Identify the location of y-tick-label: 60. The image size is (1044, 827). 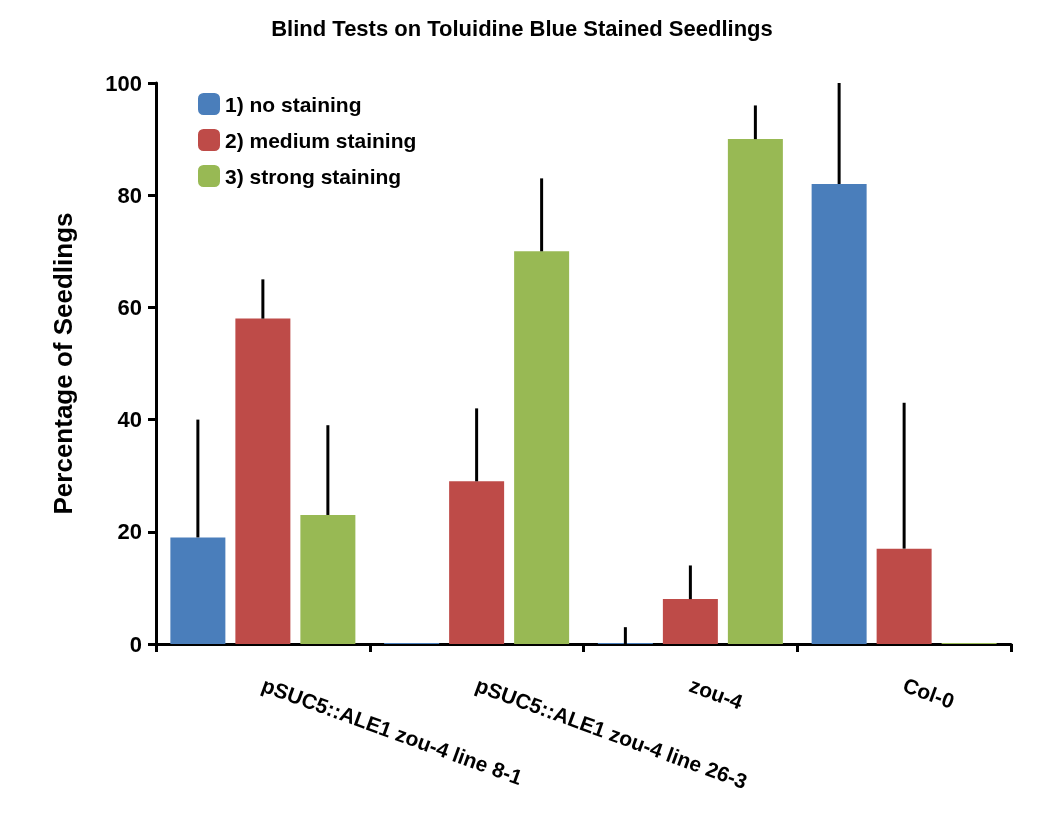
(129, 307).